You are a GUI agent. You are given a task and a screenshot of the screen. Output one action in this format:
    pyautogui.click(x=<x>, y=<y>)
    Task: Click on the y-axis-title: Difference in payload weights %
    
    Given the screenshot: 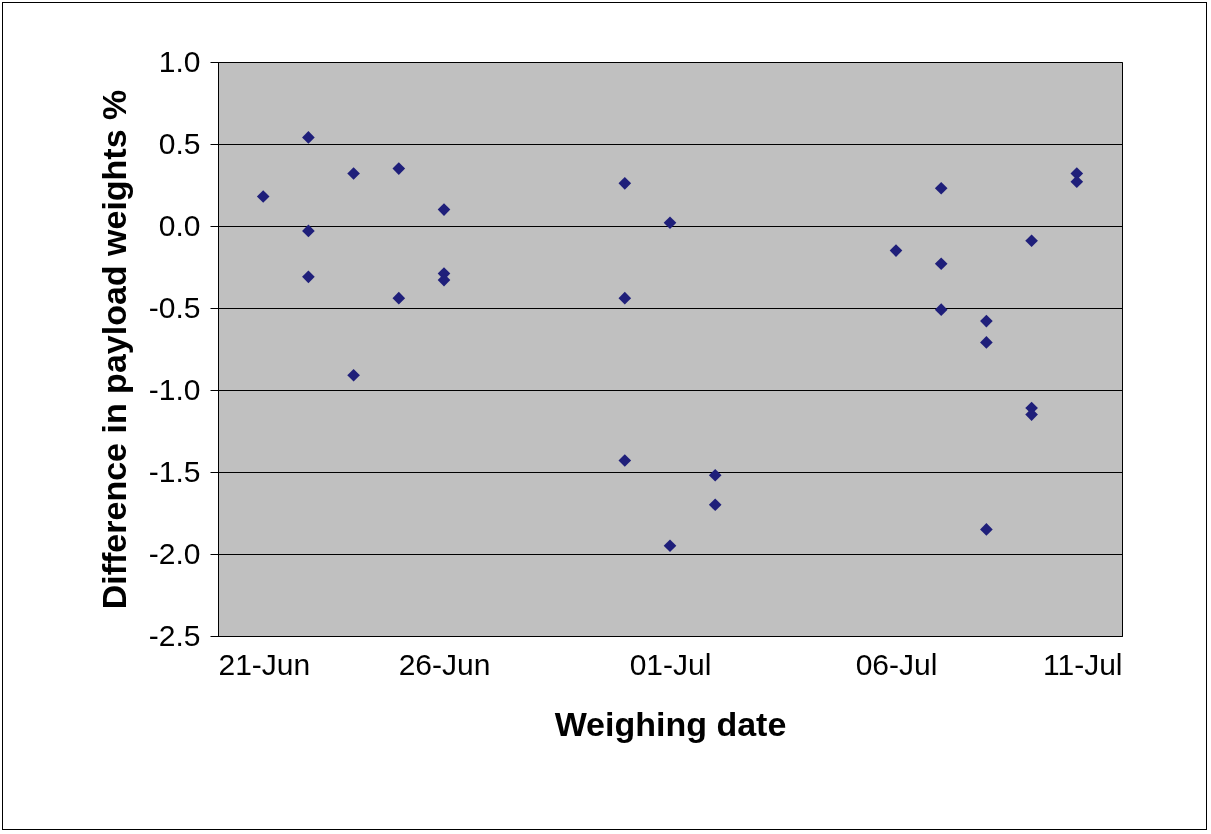 What is the action you would take?
    pyautogui.click(x=113, y=349)
    